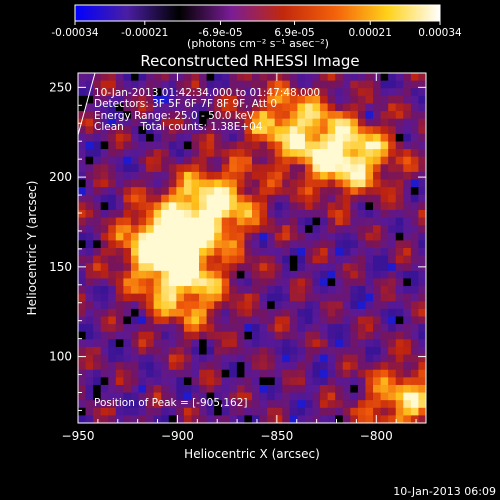  What do you see at coordinates (86, 104) in the screenshot?
I see `solar-limb-line` at bounding box center [86, 104].